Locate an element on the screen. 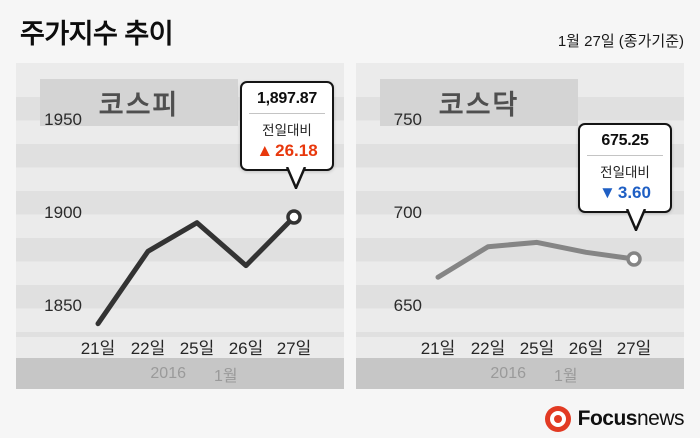 Image resolution: width=700 pixels, height=438 pixels. callout-change-value: 26.18 is located at coordinates (296, 150).